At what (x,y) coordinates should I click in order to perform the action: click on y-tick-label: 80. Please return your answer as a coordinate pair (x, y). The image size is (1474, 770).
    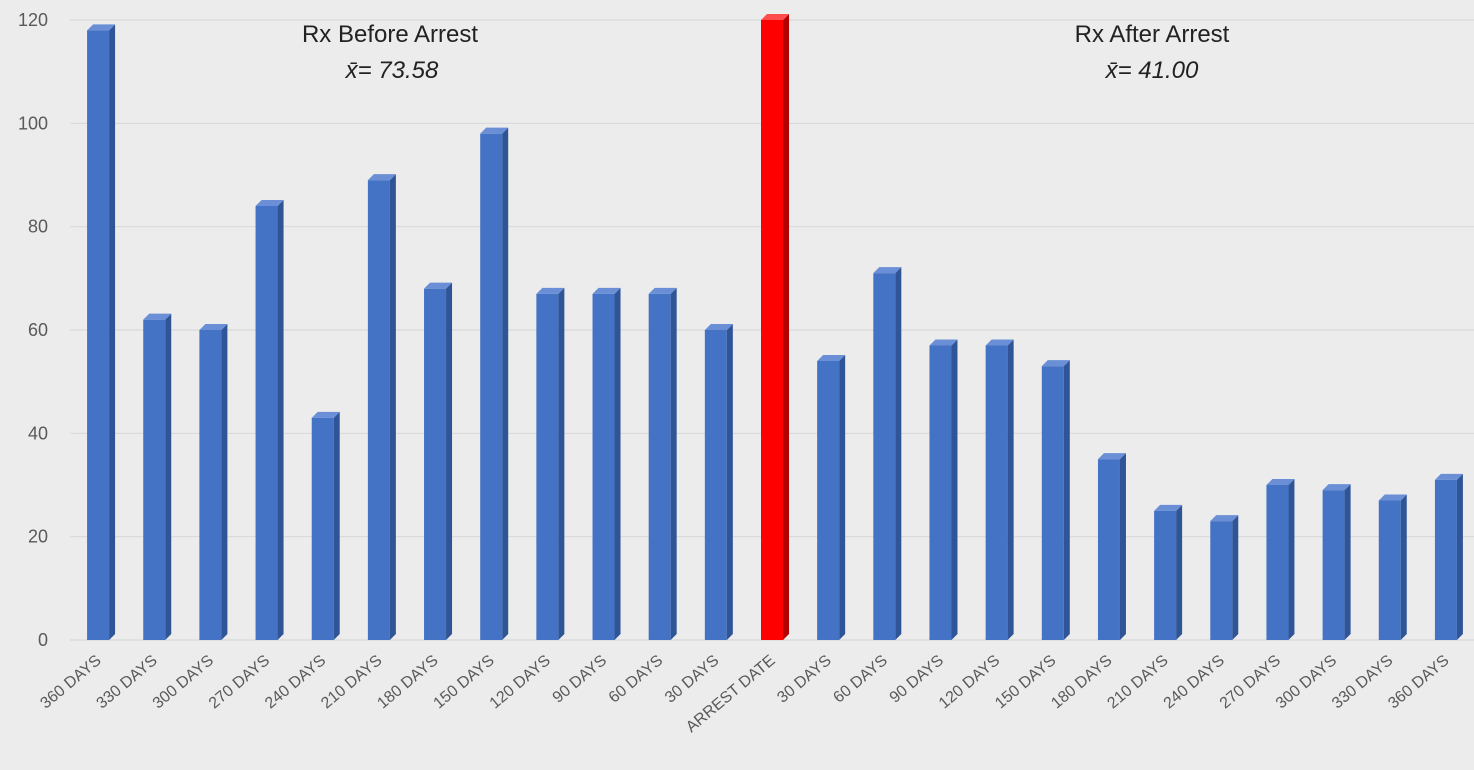
    Looking at the image, I should click on (38, 227).